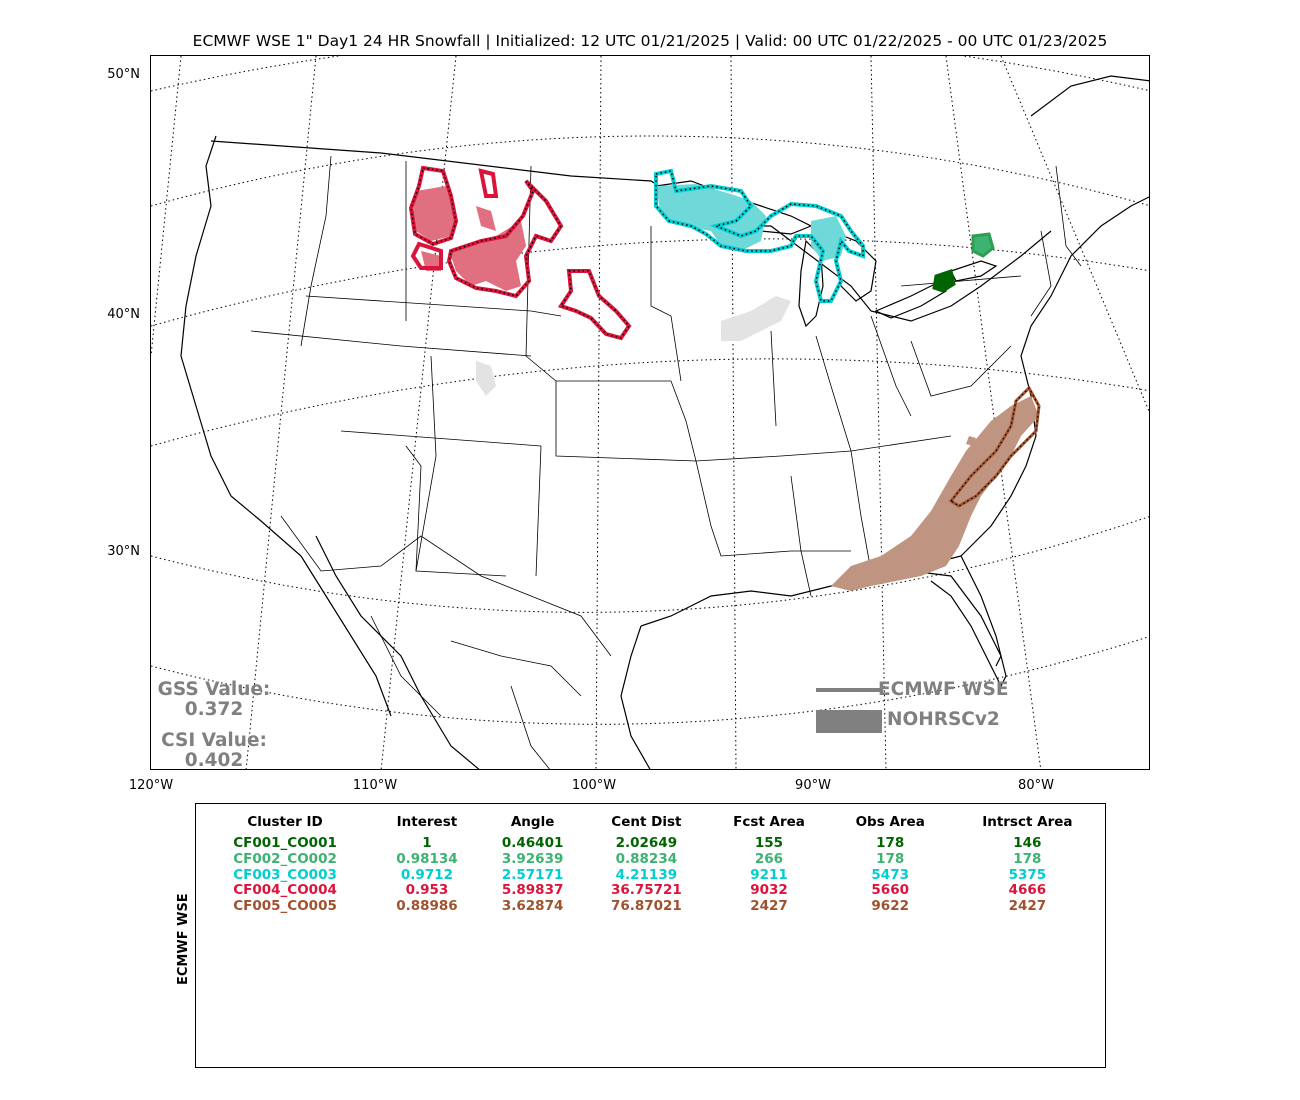  I want to click on lon-label-120: 120°W, so click(151, 785).